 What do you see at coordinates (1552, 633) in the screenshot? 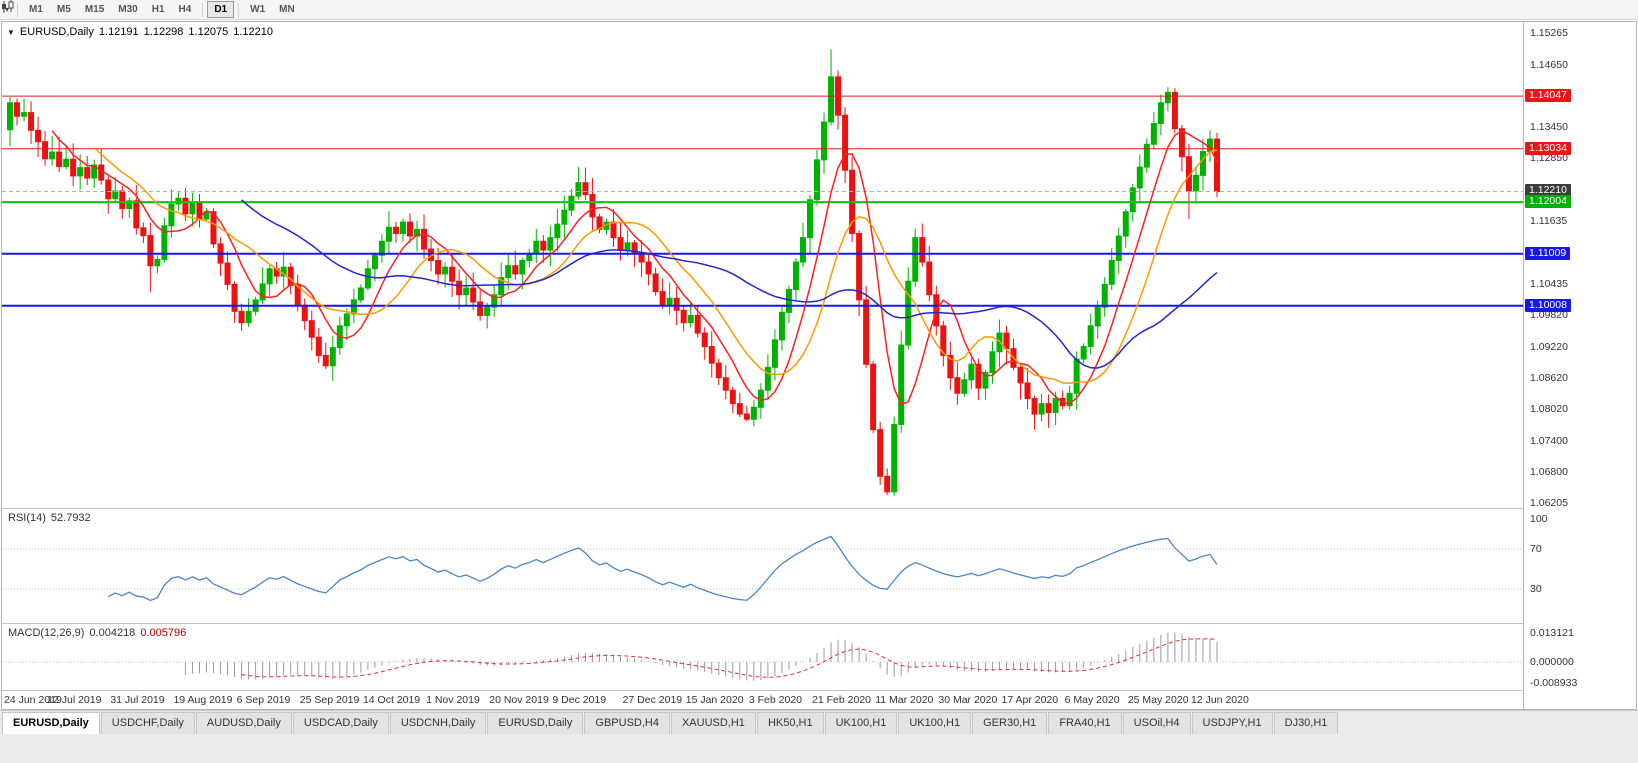
I see `macd-axis-tick: 0.013121` at bounding box center [1552, 633].